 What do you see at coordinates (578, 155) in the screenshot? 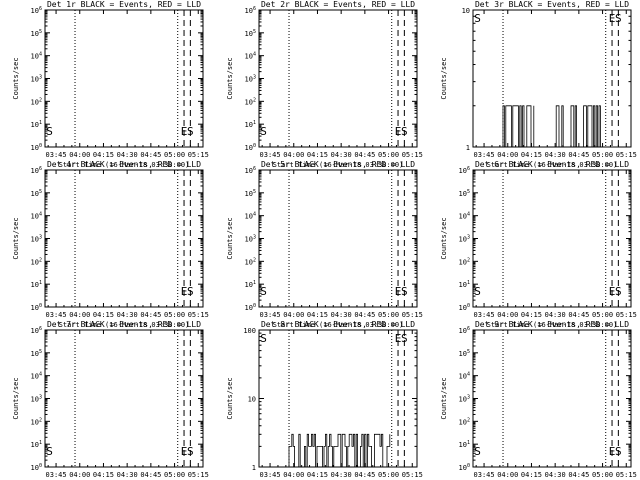
I see `x-tick-label: 04:45` at bounding box center [578, 155].